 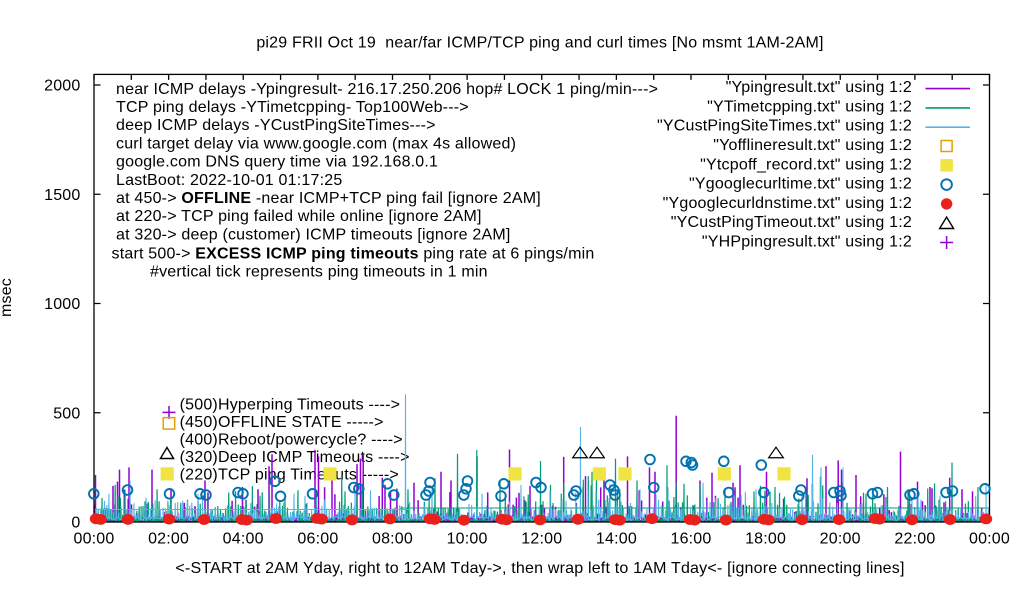 I want to click on svg-text: LastBoot: 2022-10-01 01:17:25, so click(x=229, y=180).